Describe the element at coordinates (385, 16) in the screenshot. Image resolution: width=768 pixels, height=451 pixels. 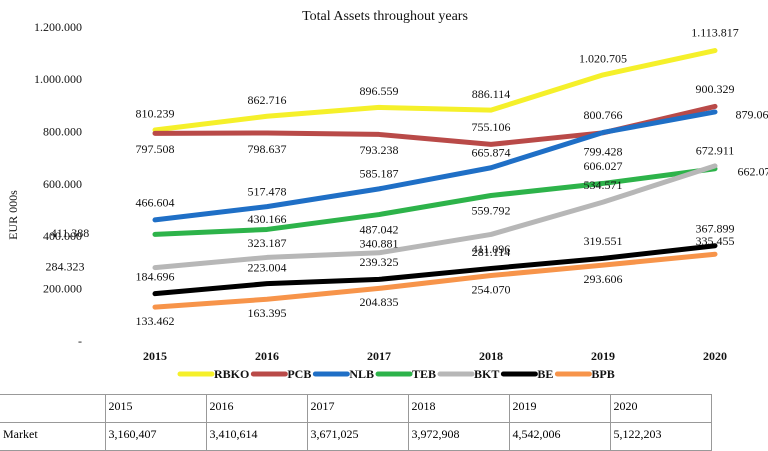
I see `chart-title: Total Assets throughout years` at that location.